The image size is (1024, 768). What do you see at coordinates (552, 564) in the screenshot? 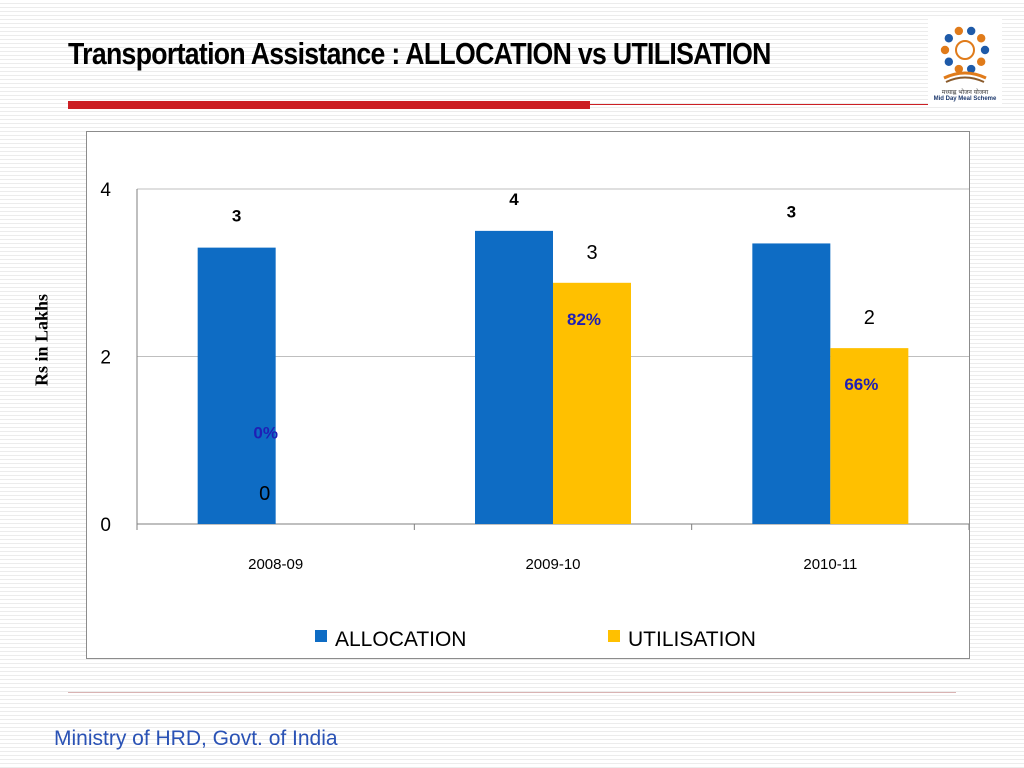
I see `x-tick-label: 2009-10` at bounding box center [552, 564].